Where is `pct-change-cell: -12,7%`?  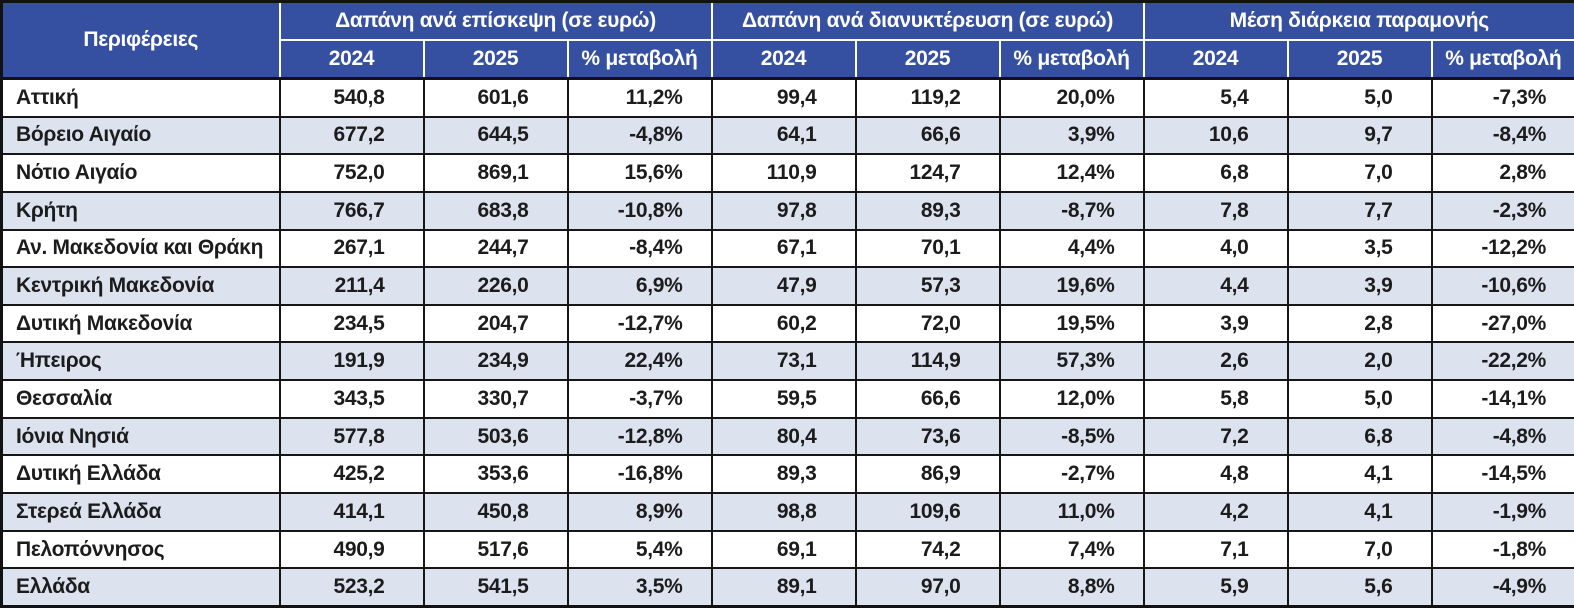
pct-change-cell: -12,7% is located at coordinates (639, 323).